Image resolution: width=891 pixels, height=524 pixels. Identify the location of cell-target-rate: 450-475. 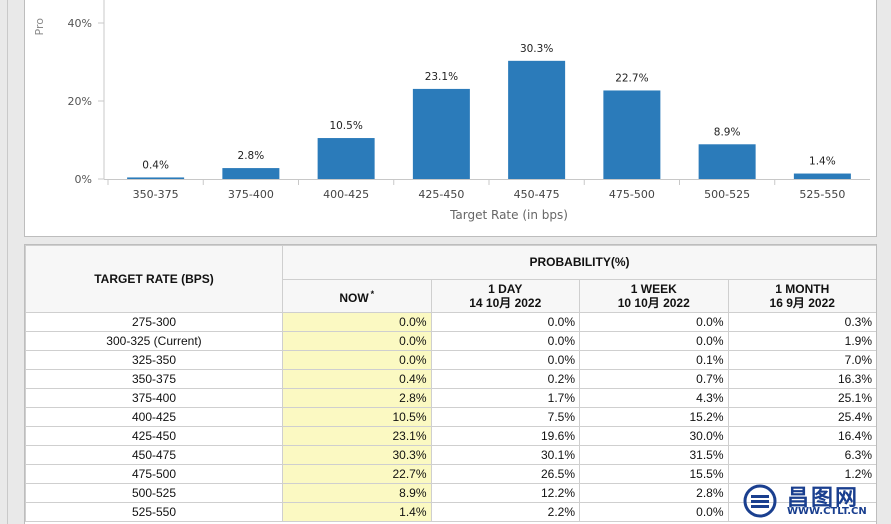
(154, 455).